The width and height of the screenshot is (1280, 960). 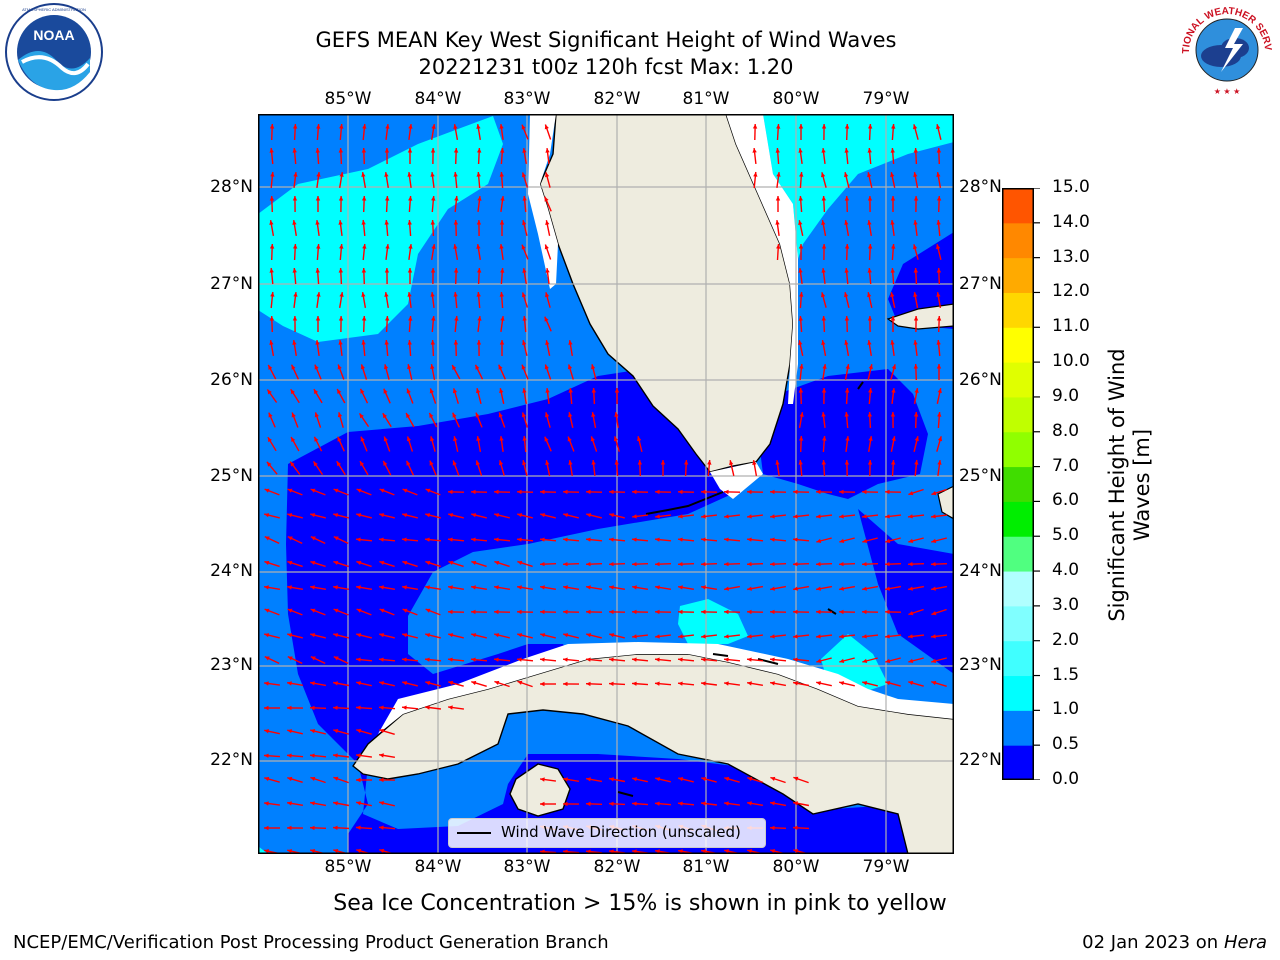 I want to click on colorbar-tick-label: 11.0, so click(x=1071, y=326).